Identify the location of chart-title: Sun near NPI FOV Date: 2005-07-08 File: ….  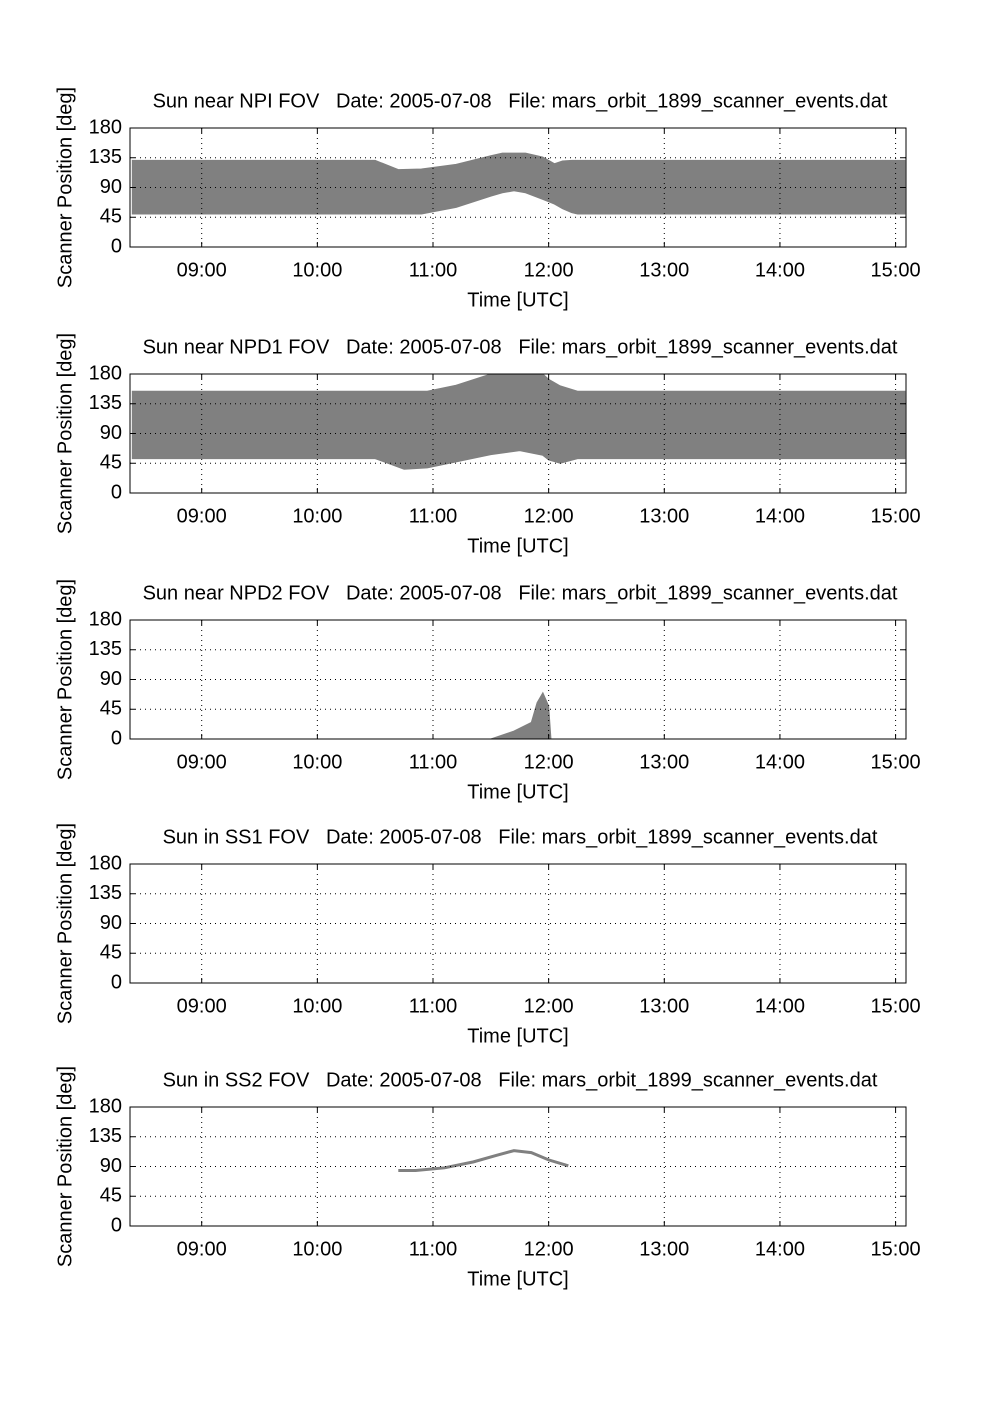
(520, 101).